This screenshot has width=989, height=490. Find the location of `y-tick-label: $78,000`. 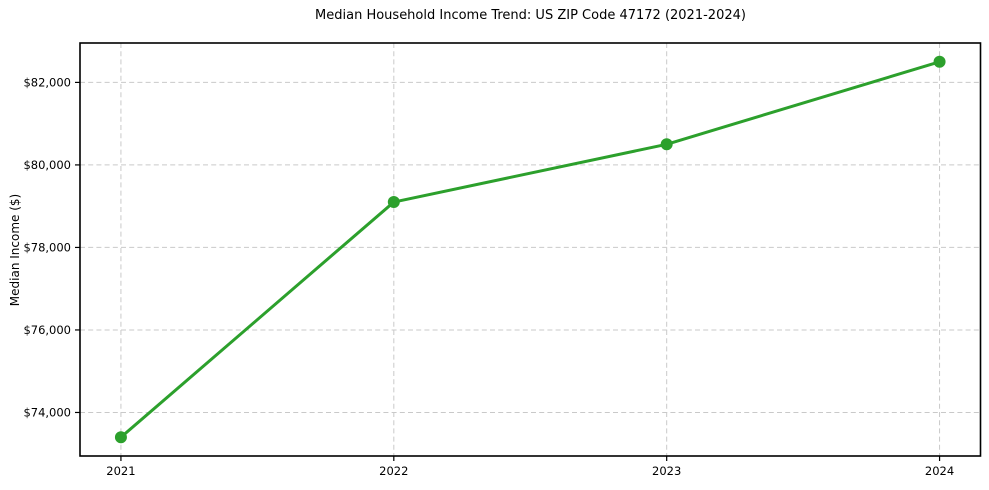

y-tick-label: $78,000 is located at coordinates (47, 247).